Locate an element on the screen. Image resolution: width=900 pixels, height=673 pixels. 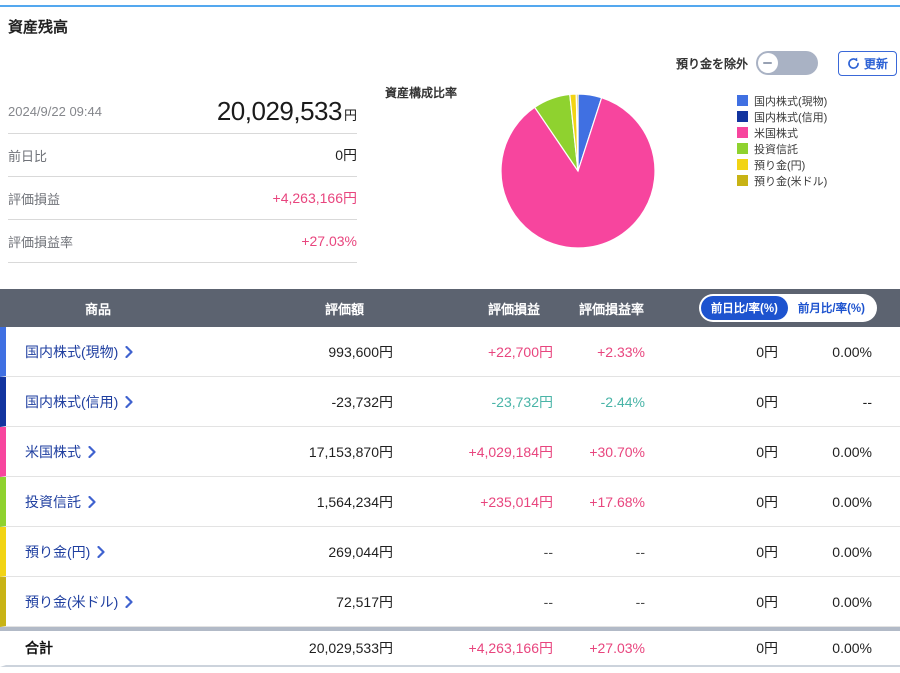
pie-legend: 国内株式(現物) 国内株式(信用) 米国株式投資信託 預り金(円) 預り金(米ドル) is located at coordinates (782, 141).